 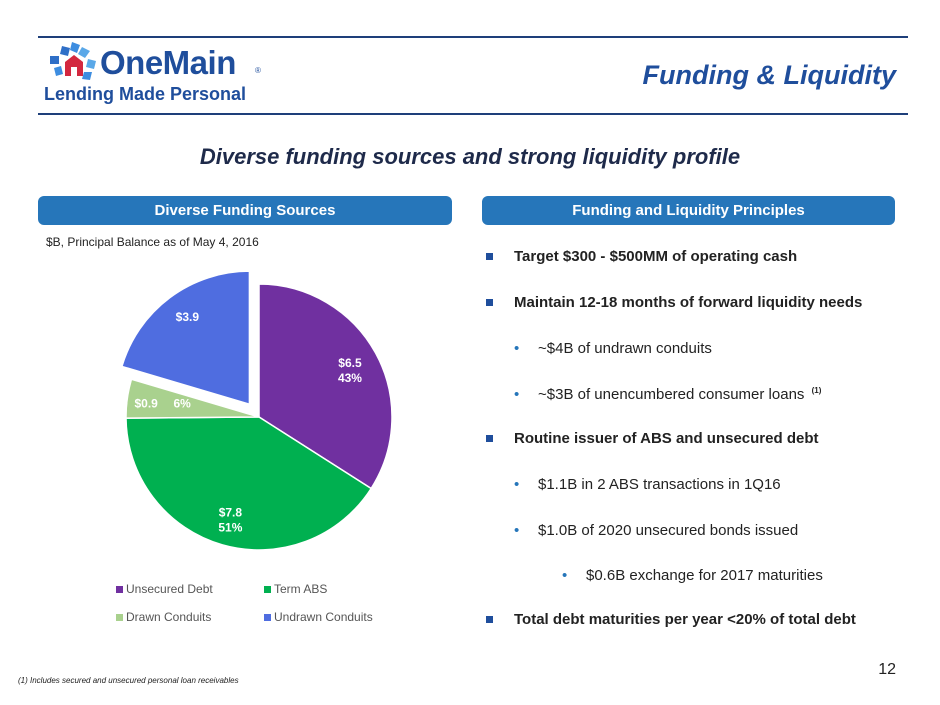 I want to click on data-label-term-abs: $7.8, so click(x=231, y=513).